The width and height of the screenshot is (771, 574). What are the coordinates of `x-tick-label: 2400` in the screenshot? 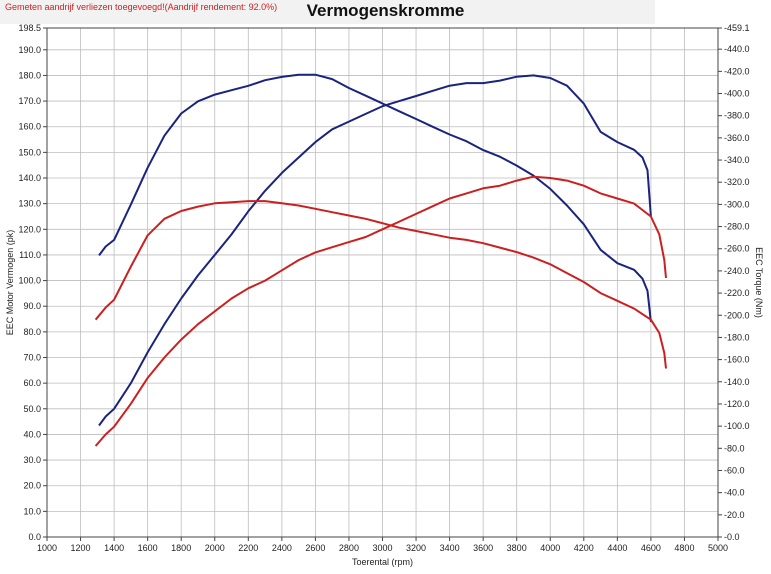 It's located at (282, 548).